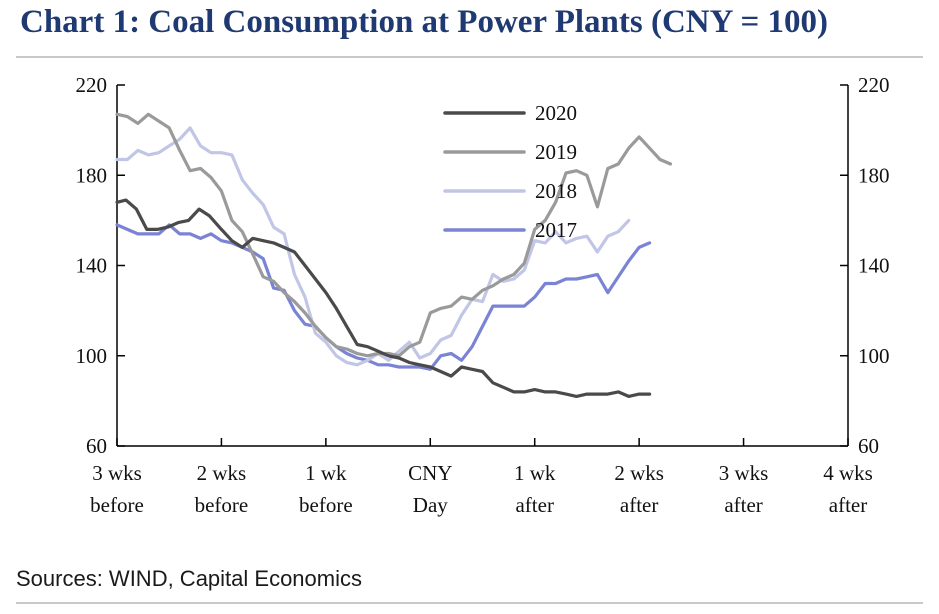 Image resolution: width=939 pixels, height=614 pixels. Describe the element at coordinates (848, 473) in the screenshot. I see `x-tick-label: 4 wks` at that location.